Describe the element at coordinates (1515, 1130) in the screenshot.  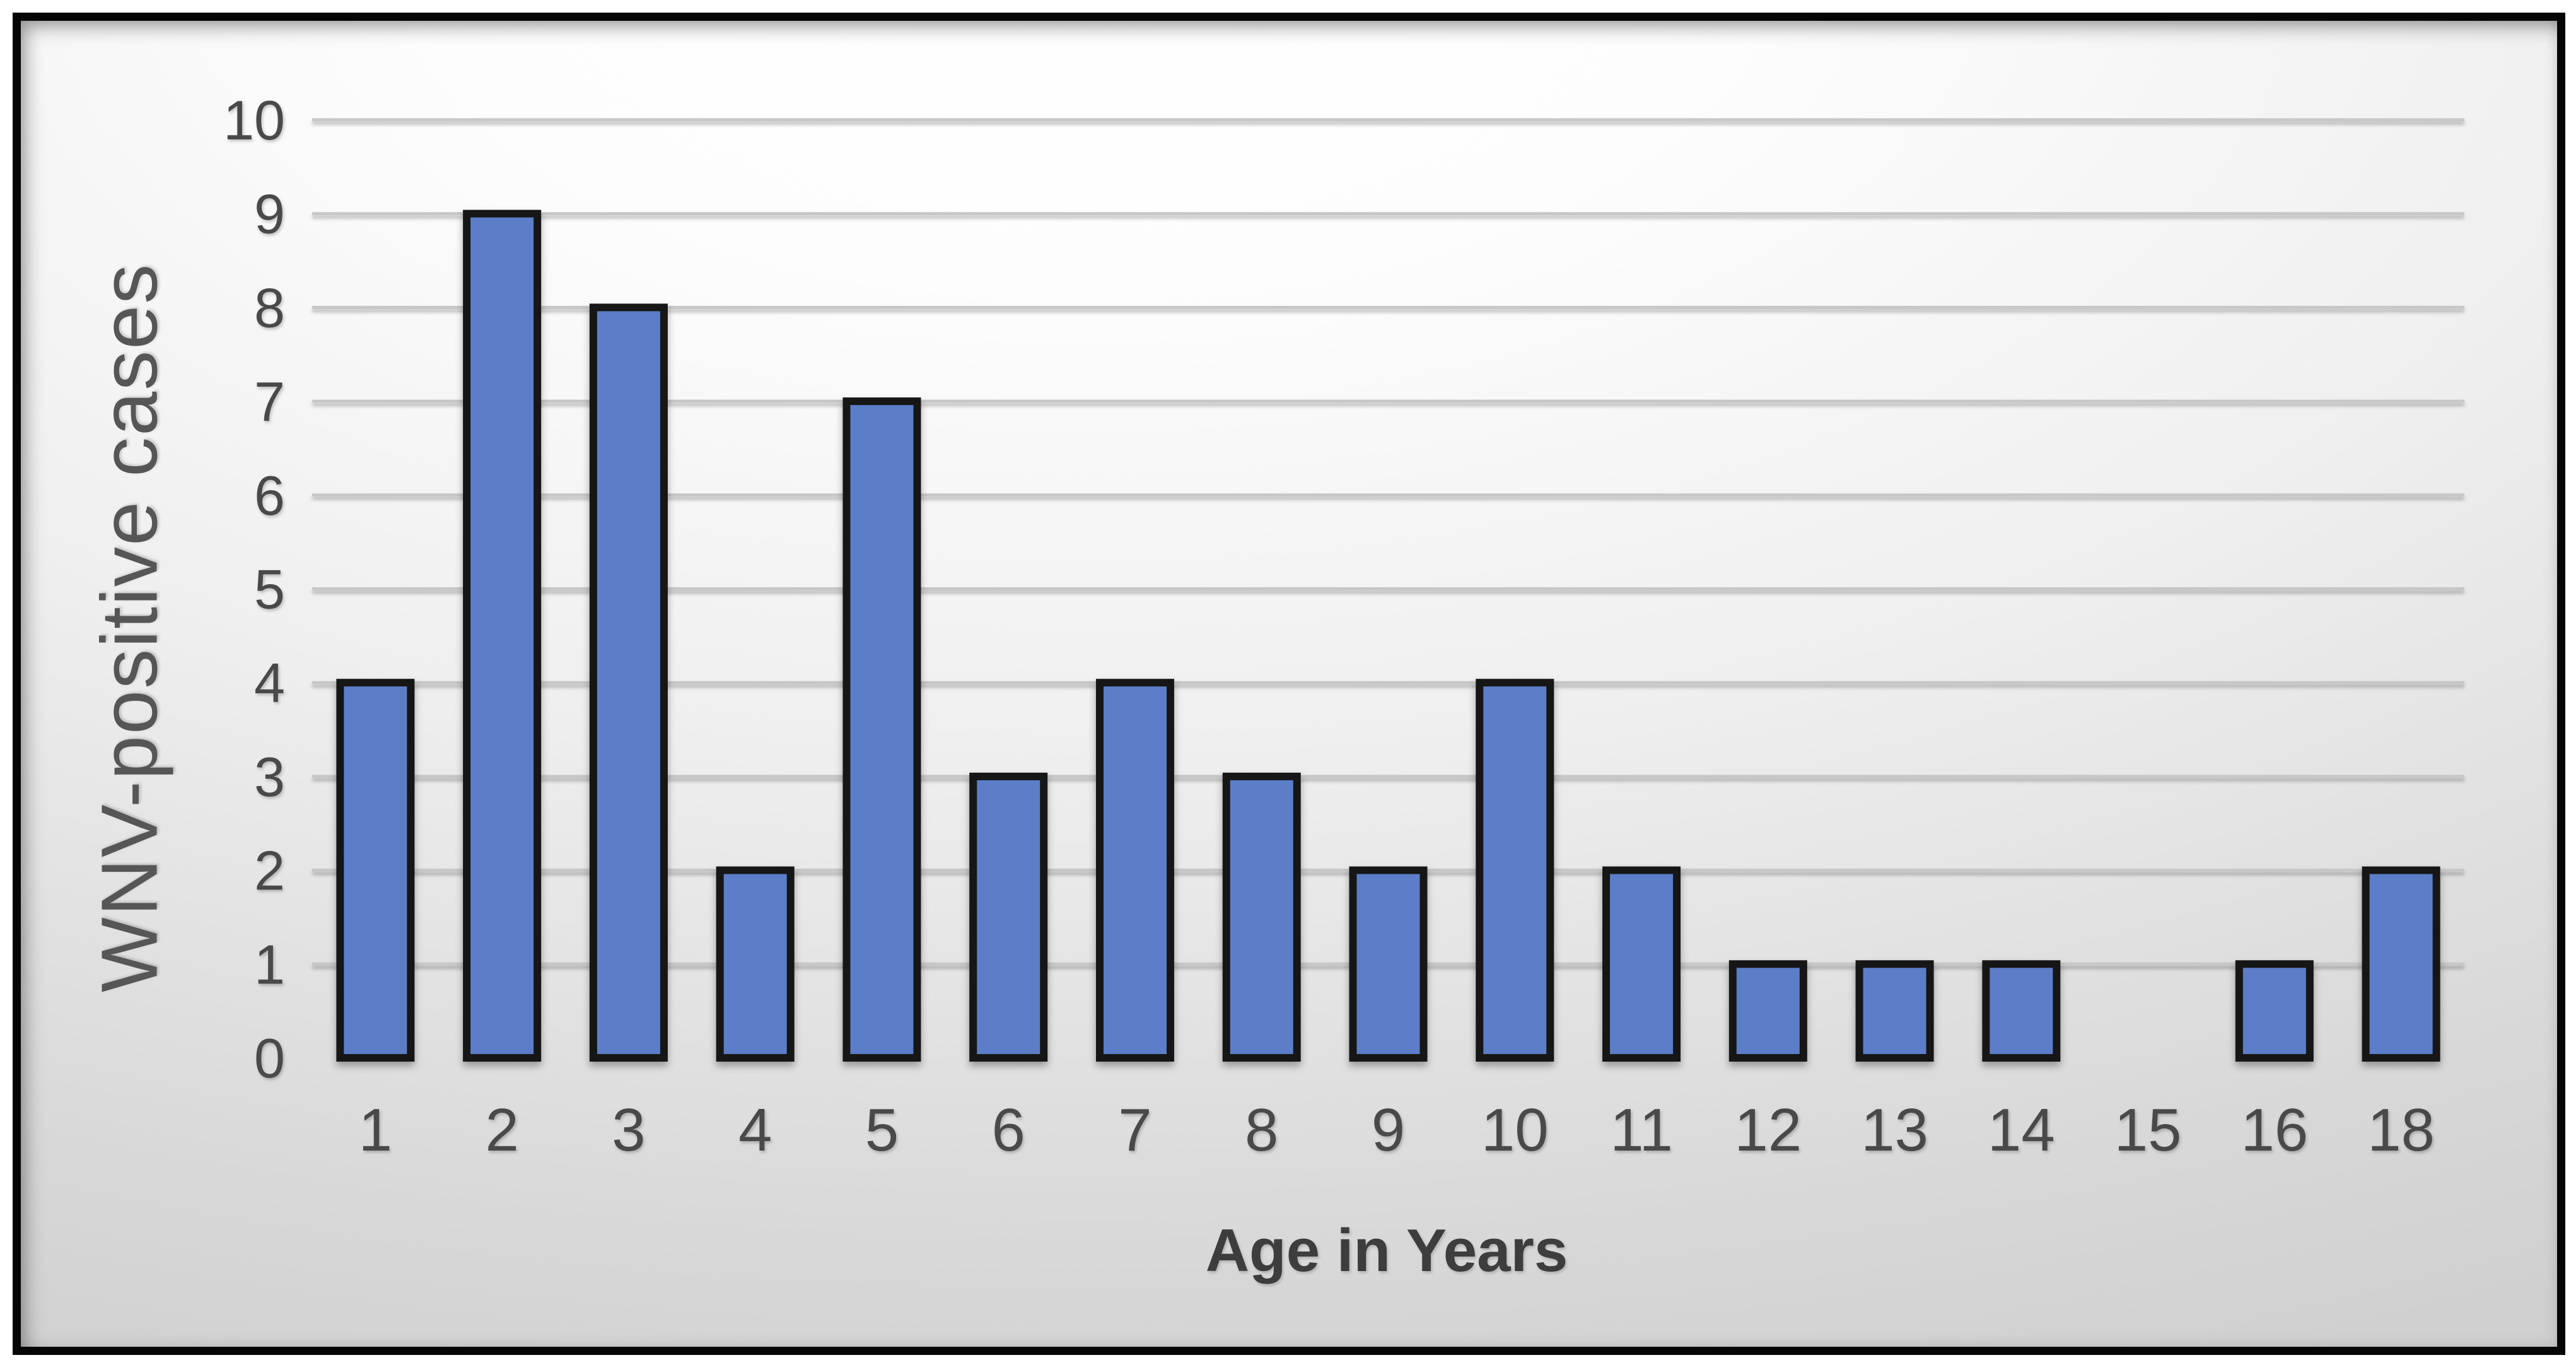
I see `x-tick-label-10: 10` at that location.